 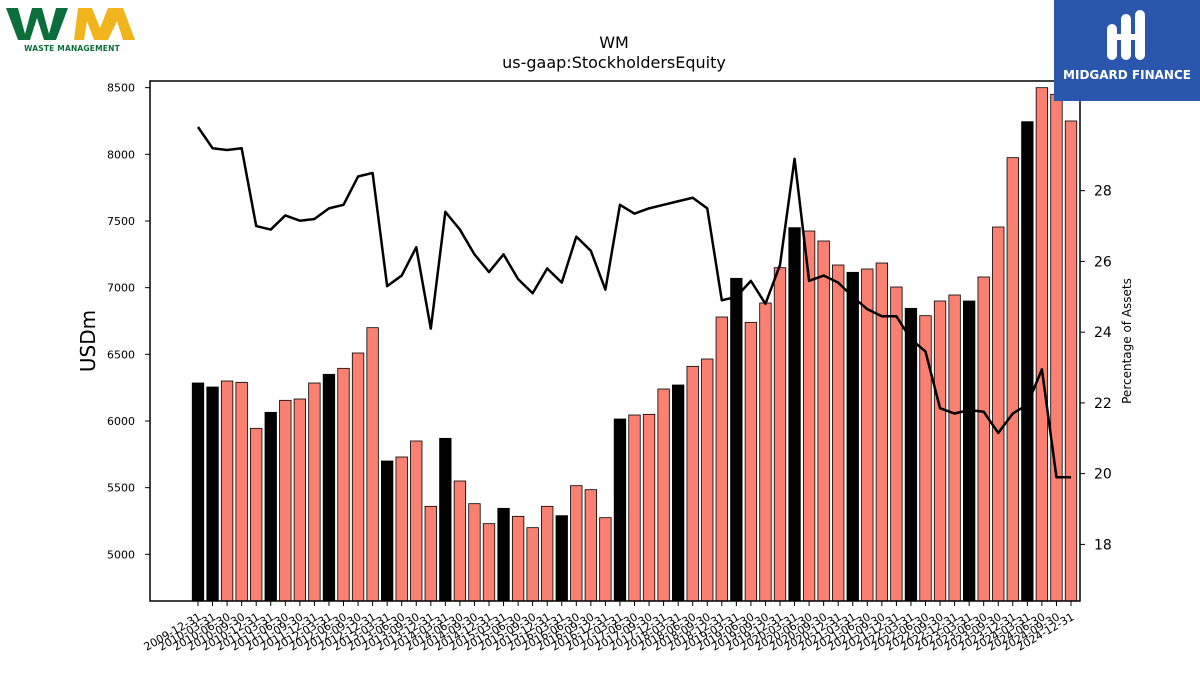 What do you see at coordinates (128, 321) in the screenshot?
I see `y-axis-left: 5000 5500 6000 6500 7000 7500 8000 8500` at bounding box center [128, 321].